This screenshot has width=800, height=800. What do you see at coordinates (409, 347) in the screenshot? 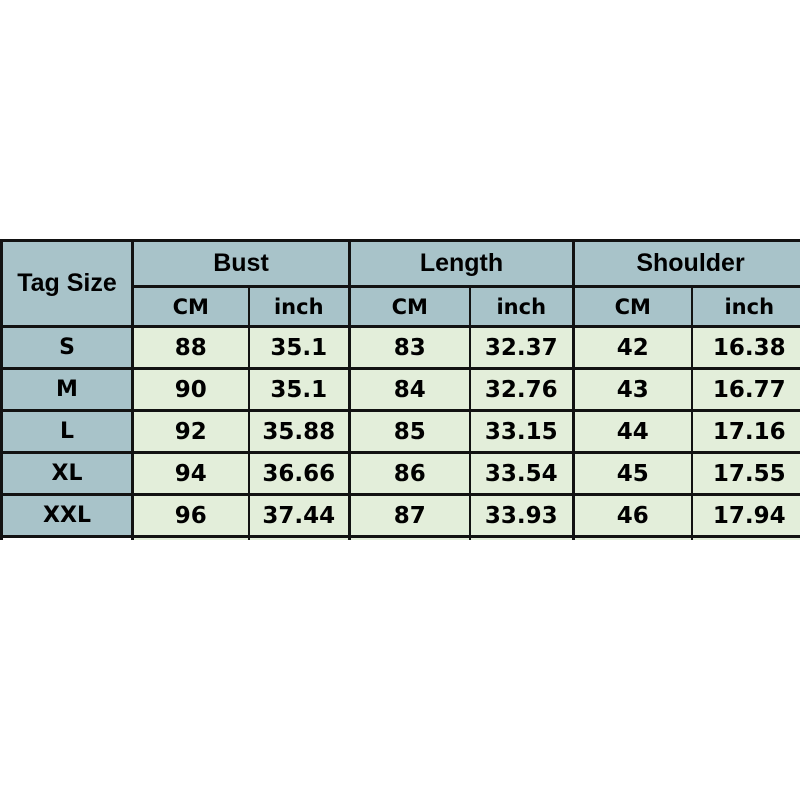
I see `value-length-cm: 83` at bounding box center [409, 347].